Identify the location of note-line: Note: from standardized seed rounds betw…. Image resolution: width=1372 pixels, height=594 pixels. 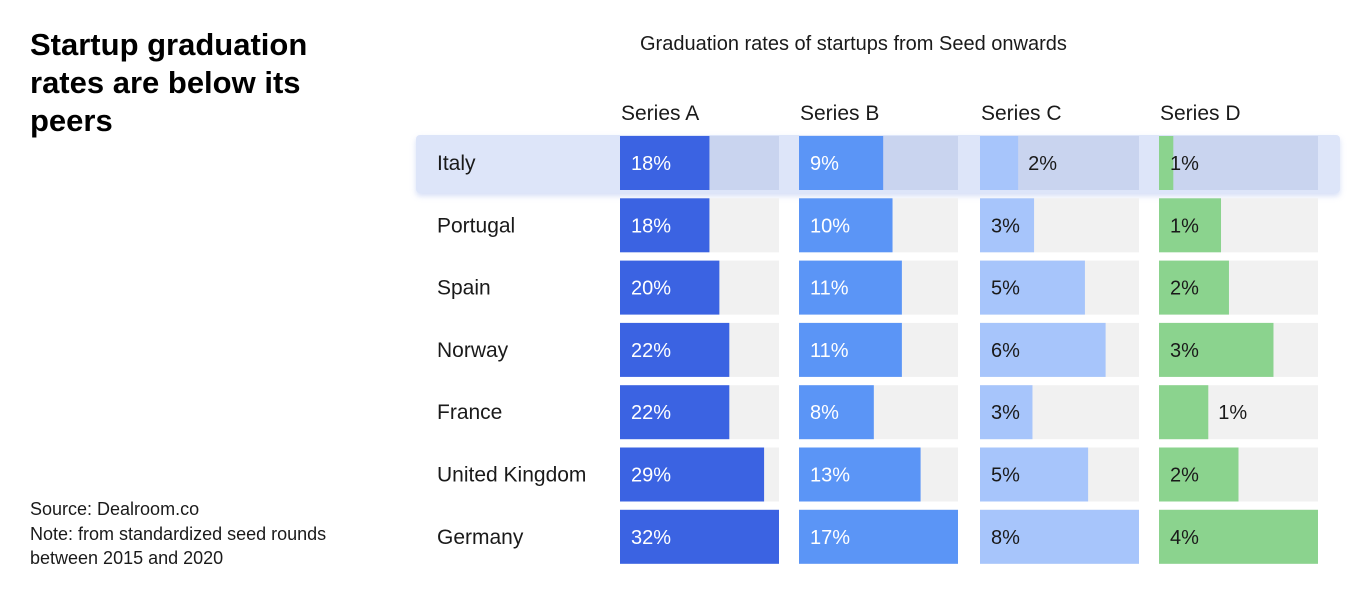
(178, 546).